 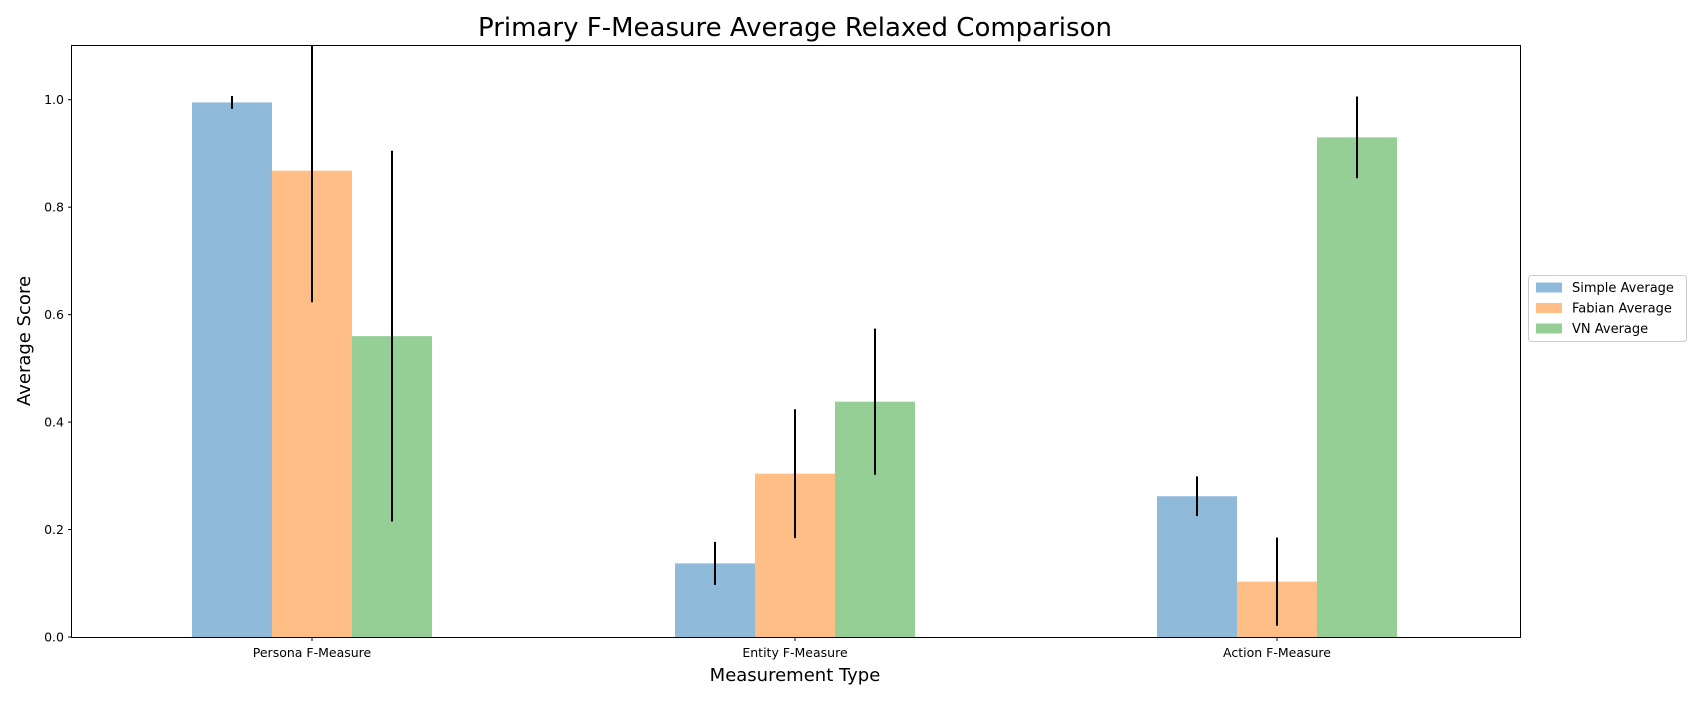 What do you see at coordinates (1357, 387) in the screenshot?
I see `bar-vn-average-action-f-measure` at bounding box center [1357, 387].